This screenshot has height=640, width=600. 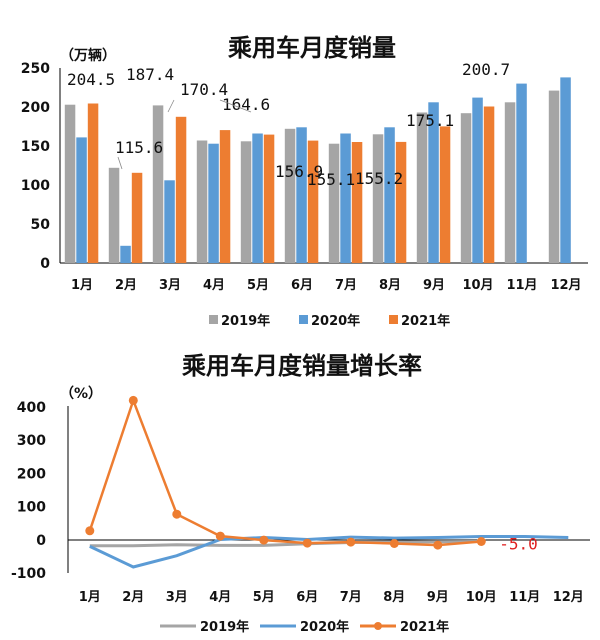 What do you see at coordinates (28, 574) in the screenshot?
I see `line-y-tick: -100` at bounding box center [28, 574].